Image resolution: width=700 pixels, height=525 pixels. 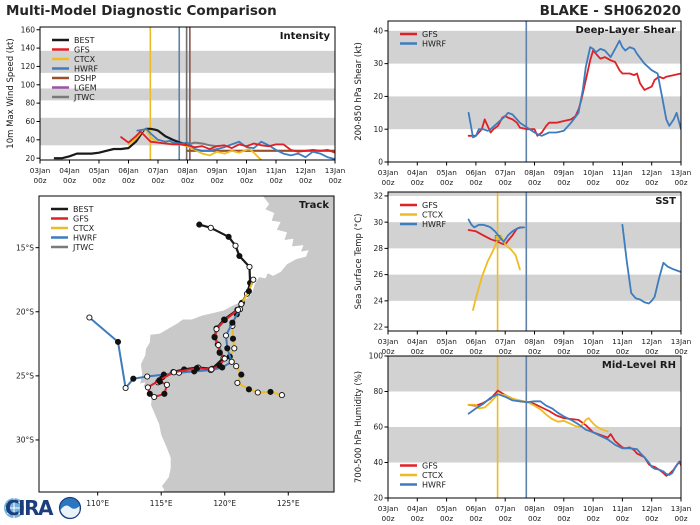 What do you see at coordinates (376, 356) in the screenshot?
I see `y-tick-label: 100` at bounding box center [376, 356].